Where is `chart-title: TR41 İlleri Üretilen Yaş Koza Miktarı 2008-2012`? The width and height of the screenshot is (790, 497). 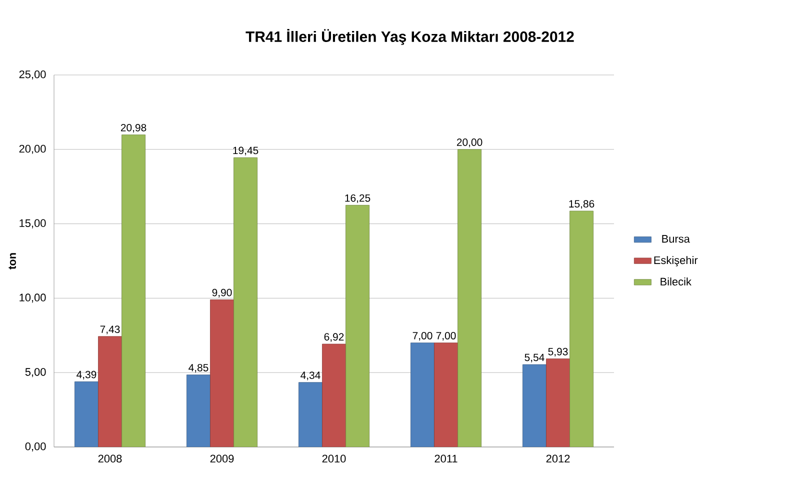
chart-title: TR41 İlleri Üretilen Yaş Koza Miktarı 2008-2012 is located at coordinates (410, 37).